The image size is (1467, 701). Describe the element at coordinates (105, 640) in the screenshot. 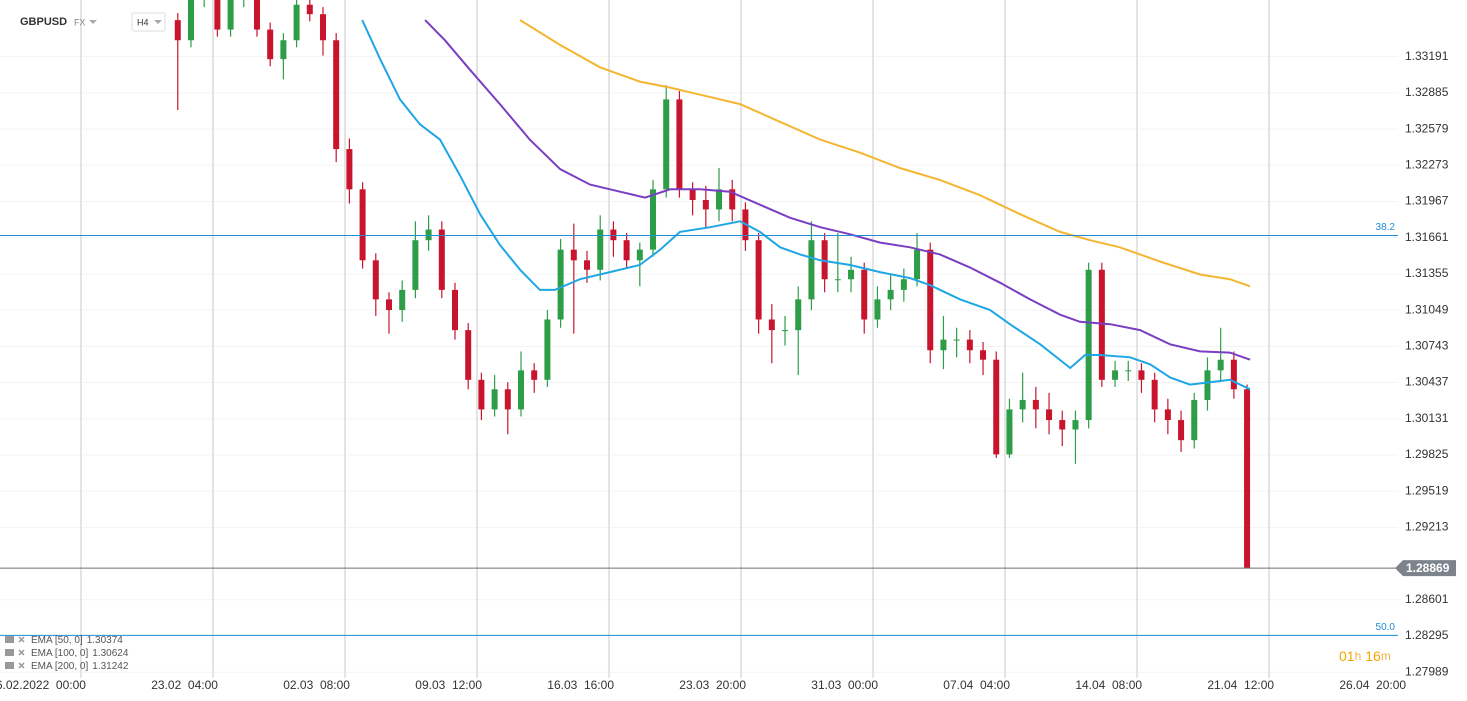

I see `legend-value: 1.30374` at that location.